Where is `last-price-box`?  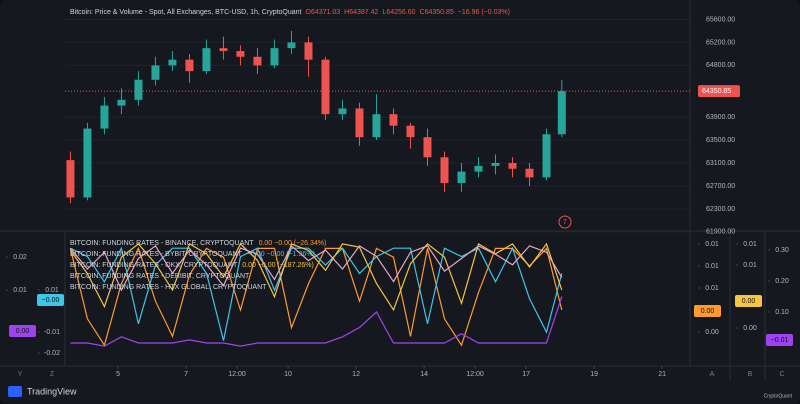
last-price-box is located at coordinates (719, 91).